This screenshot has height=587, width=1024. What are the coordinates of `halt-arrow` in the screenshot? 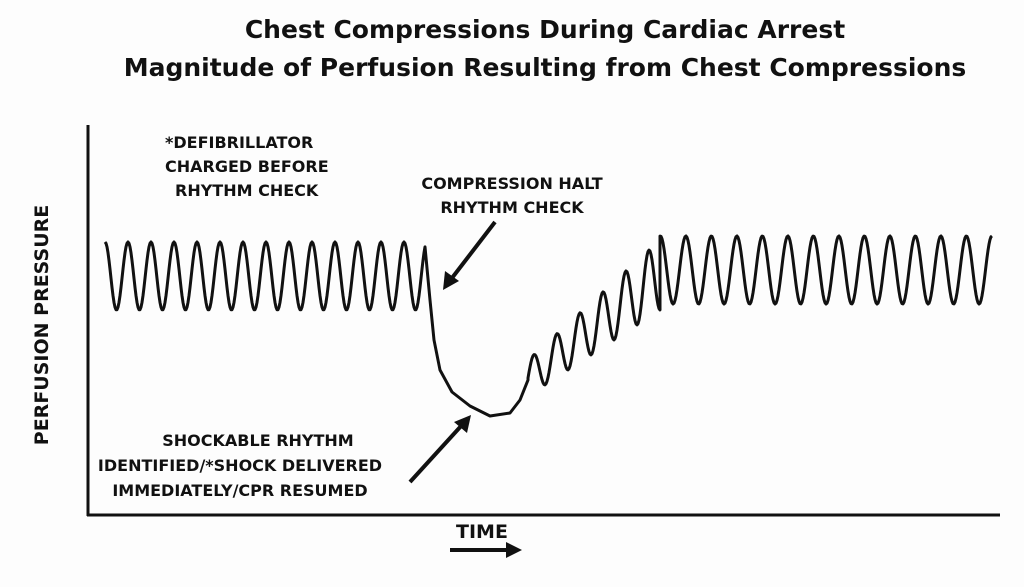 It's located at (470, 255).